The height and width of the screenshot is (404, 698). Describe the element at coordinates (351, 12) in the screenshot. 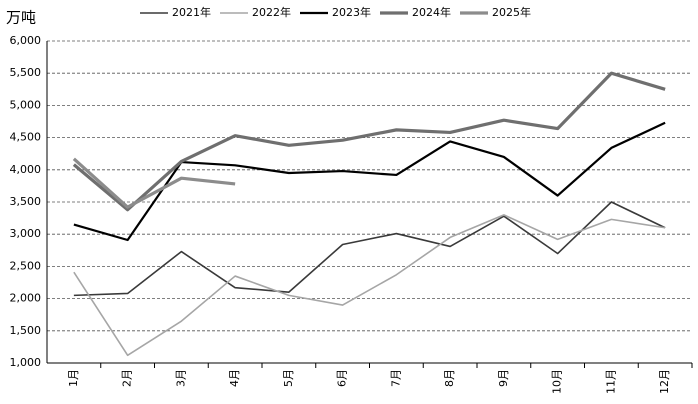

I see `legend-label: 2023年` at that location.